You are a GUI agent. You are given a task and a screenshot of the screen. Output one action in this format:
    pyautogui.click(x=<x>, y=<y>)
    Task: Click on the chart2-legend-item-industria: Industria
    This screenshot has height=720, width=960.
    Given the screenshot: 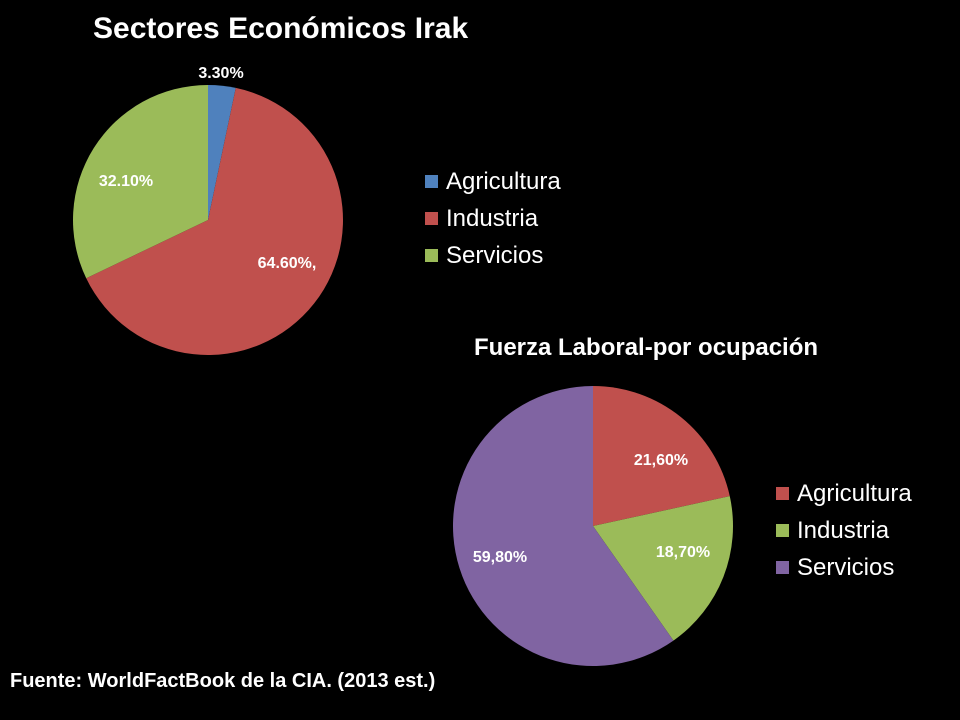 What is the action you would take?
    pyautogui.click(x=844, y=530)
    